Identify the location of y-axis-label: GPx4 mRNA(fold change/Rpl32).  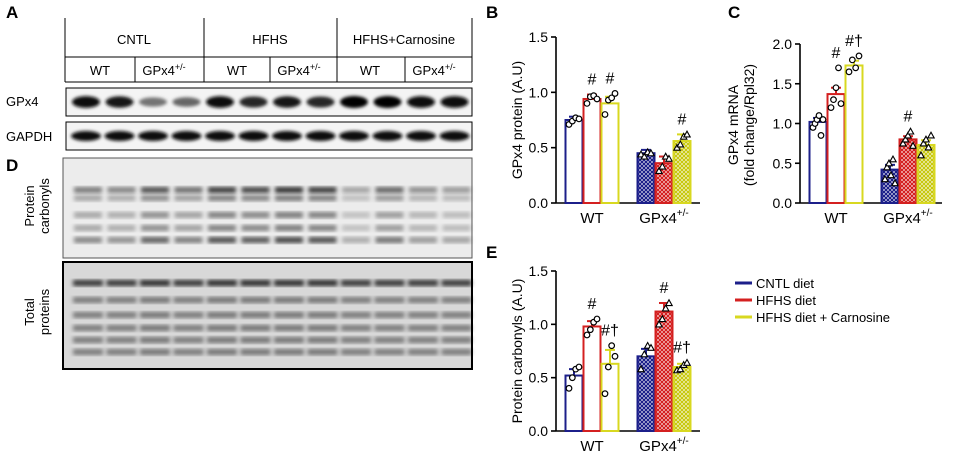
(741, 125).